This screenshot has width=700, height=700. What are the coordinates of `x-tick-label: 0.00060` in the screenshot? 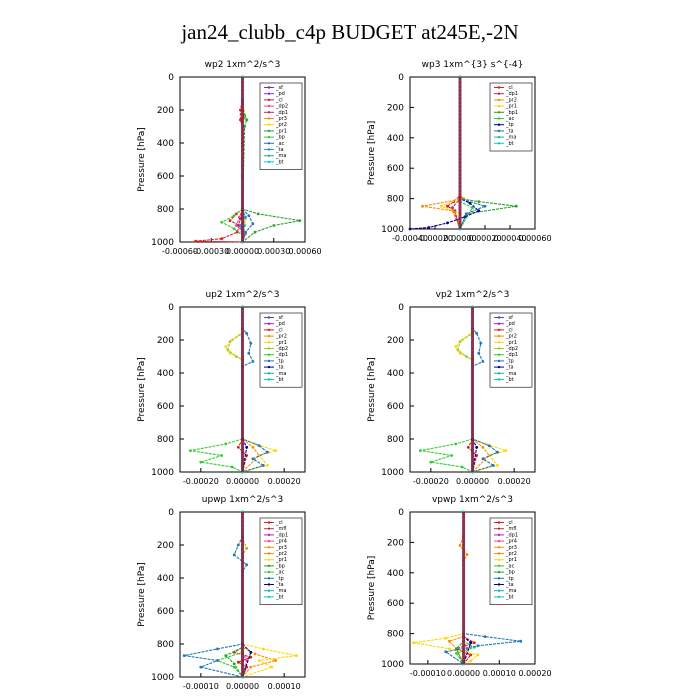 It's located at (534, 238).